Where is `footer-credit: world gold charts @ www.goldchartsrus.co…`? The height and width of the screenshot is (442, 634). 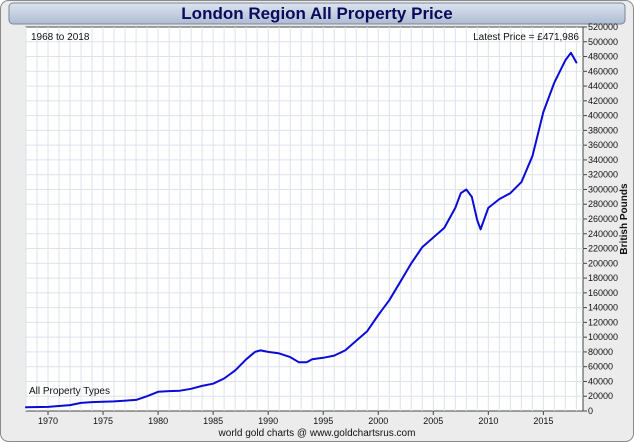 footer-credit: world gold charts @ www.goldchartsrus.co… is located at coordinates (317, 433).